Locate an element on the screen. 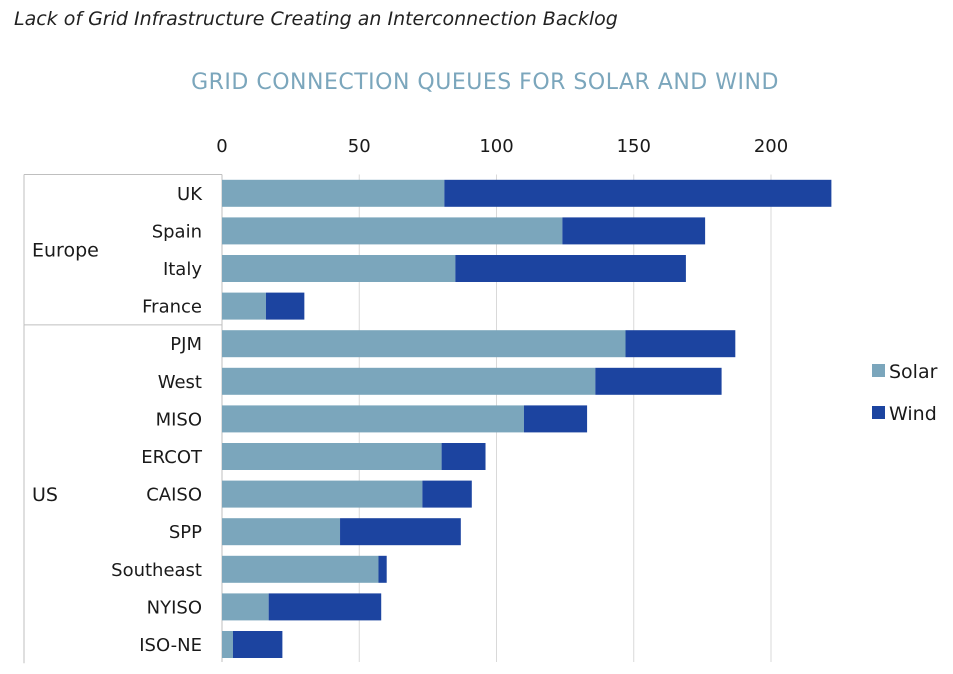 This screenshot has width=953, height=674. bar-solar-spp is located at coordinates (281, 532).